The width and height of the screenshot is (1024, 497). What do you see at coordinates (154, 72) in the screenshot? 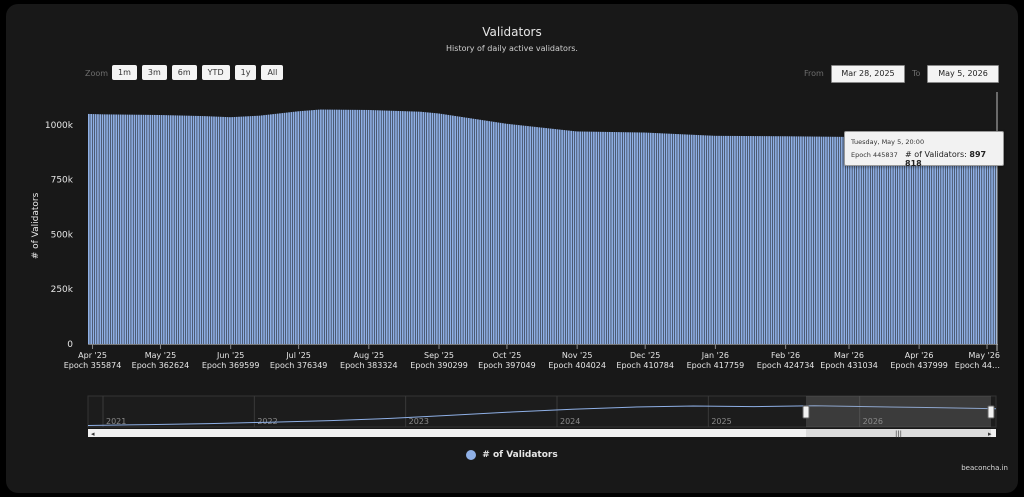
I see `zoom-3m-button: 3m` at bounding box center [154, 72].